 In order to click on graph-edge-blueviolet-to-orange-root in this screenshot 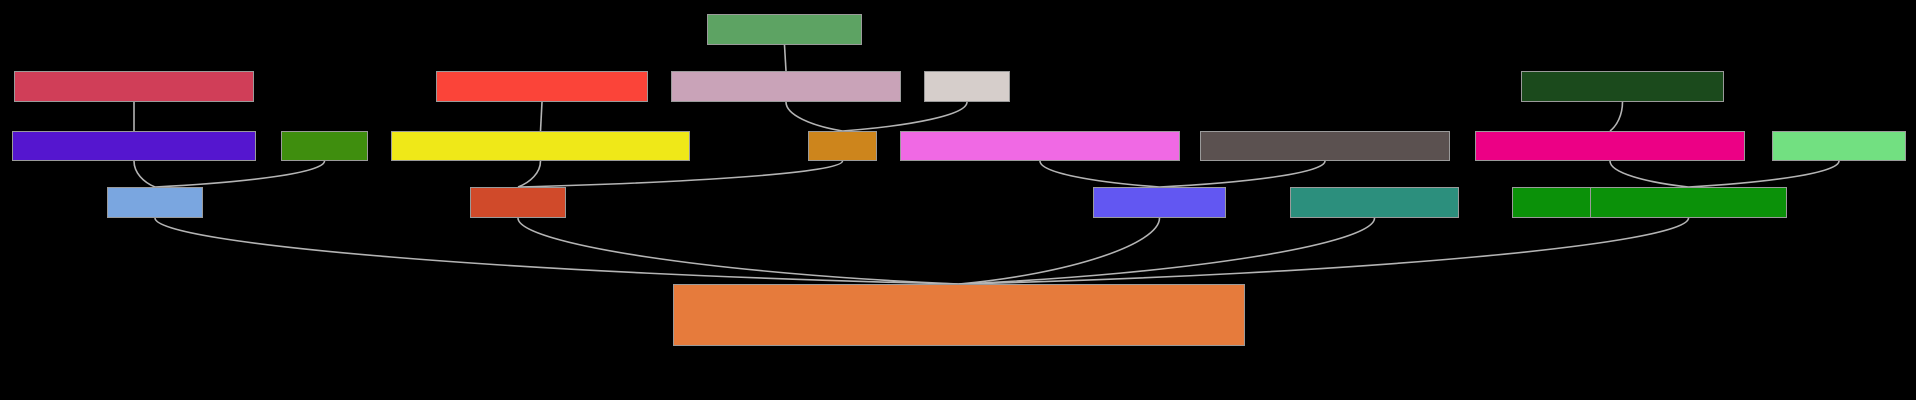, I will do `click(1059, 251)`.